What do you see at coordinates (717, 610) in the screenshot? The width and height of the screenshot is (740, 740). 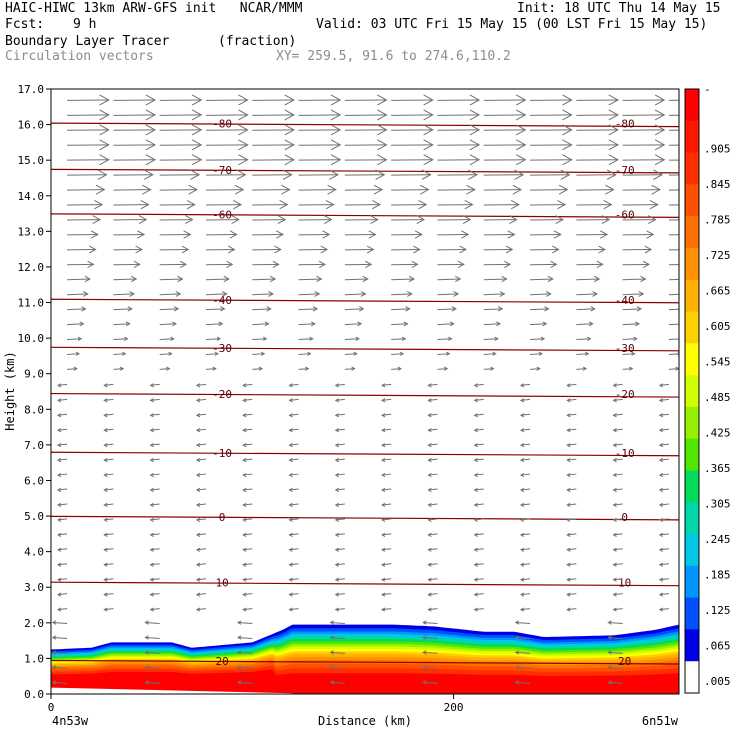 I see `colorbar-label: .125` at bounding box center [717, 610].